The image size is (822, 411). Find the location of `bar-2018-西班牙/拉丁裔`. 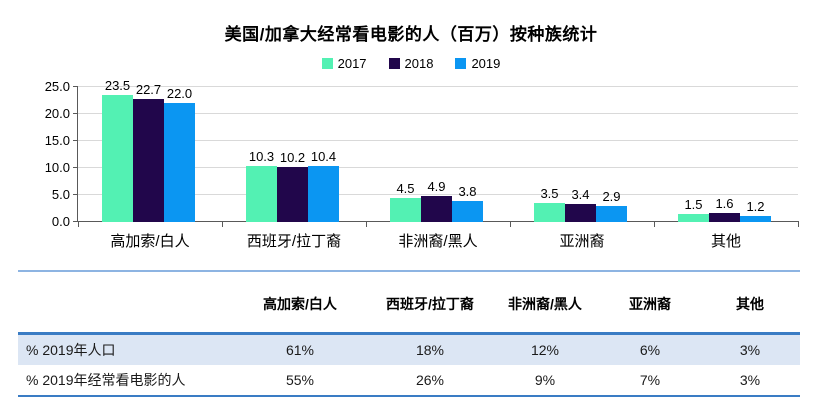

bar-2018-西班牙/拉丁裔 is located at coordinates (292, 194).